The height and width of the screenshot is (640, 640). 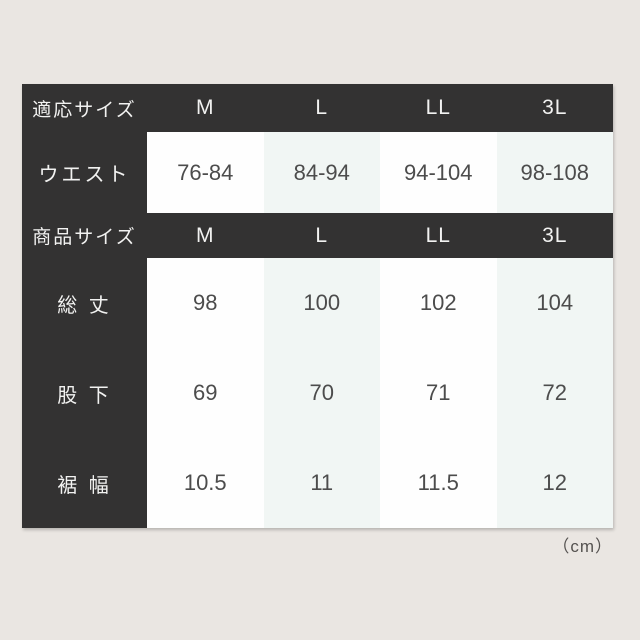 What do you see at coordinates (84, 235) in the screenshot?
I see `header-product-size: 商品サイズ` at bounding box center [84, 235].